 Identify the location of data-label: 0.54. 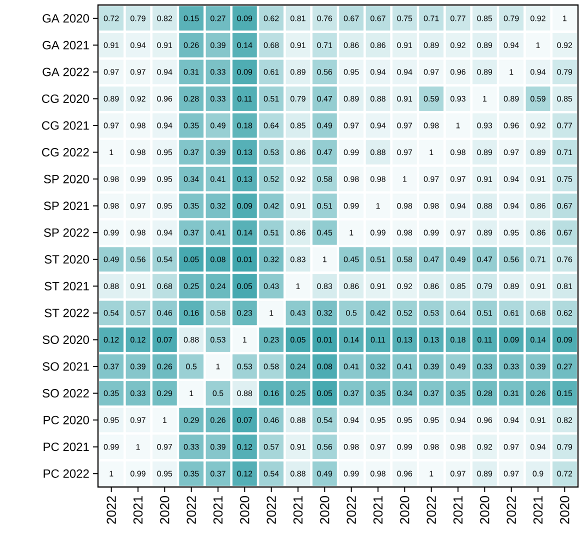
(271, 473).